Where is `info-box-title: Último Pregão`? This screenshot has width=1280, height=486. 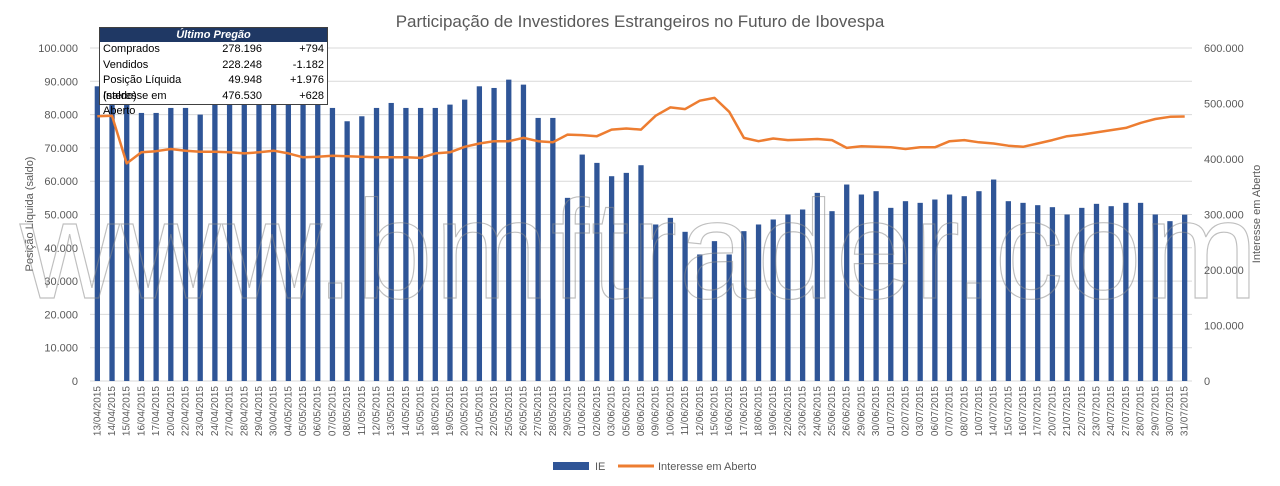 info-box-title: Último Pregão is located at coordinates (213, 35).